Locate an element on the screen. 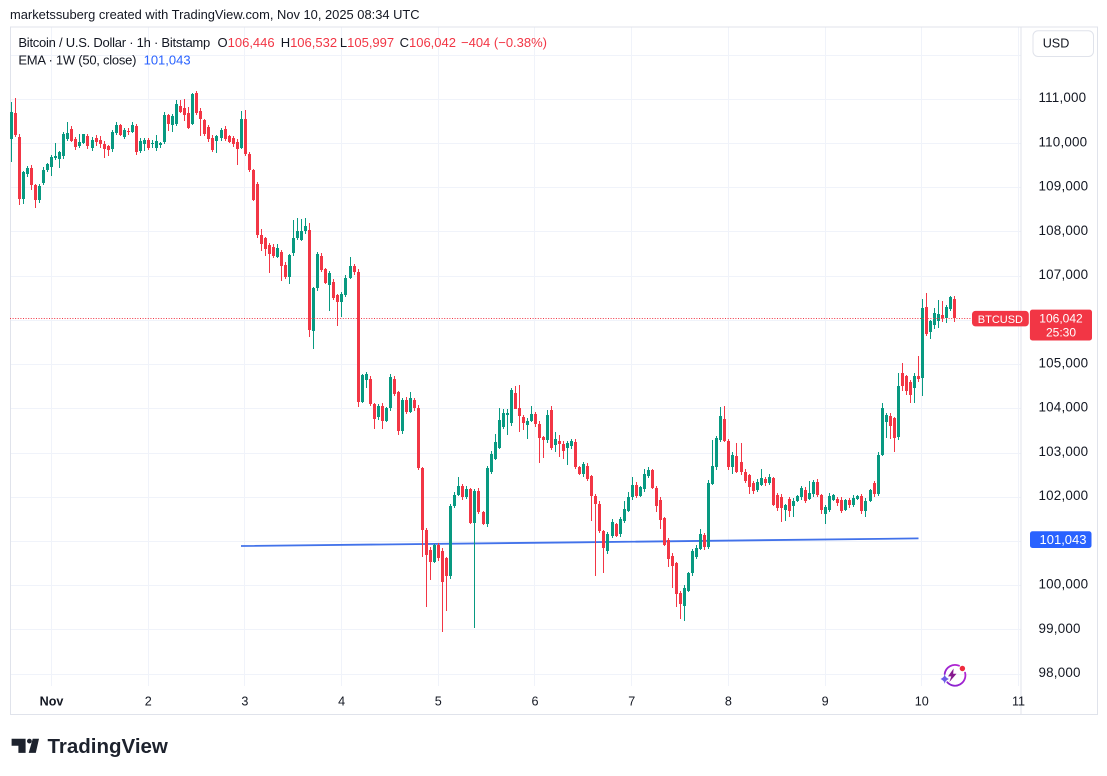  svg-text: C106,042 is located at coordinates (428, 42).